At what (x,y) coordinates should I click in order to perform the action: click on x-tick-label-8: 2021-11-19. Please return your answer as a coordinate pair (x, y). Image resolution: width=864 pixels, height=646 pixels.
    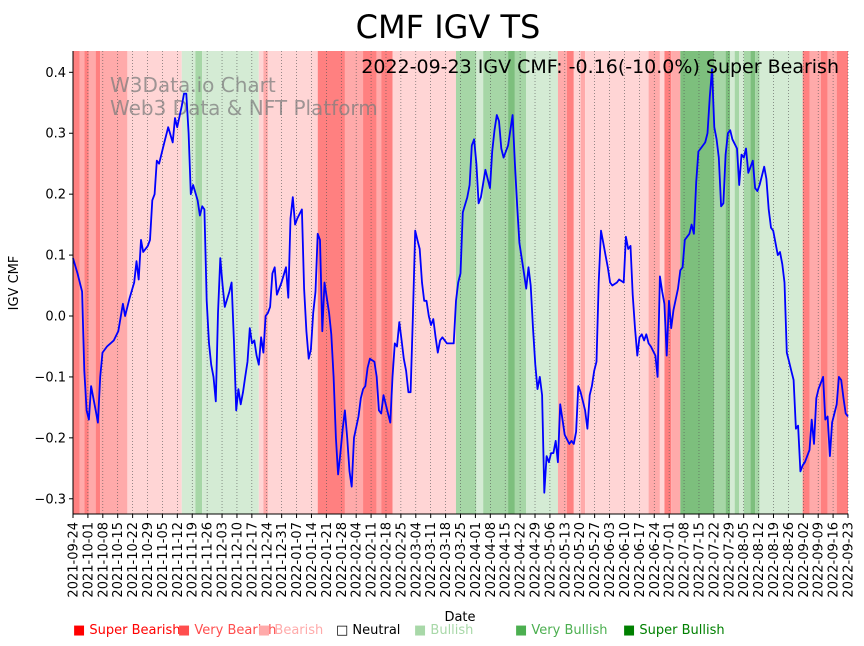
    Looking at the image, I should click on (193, 560).